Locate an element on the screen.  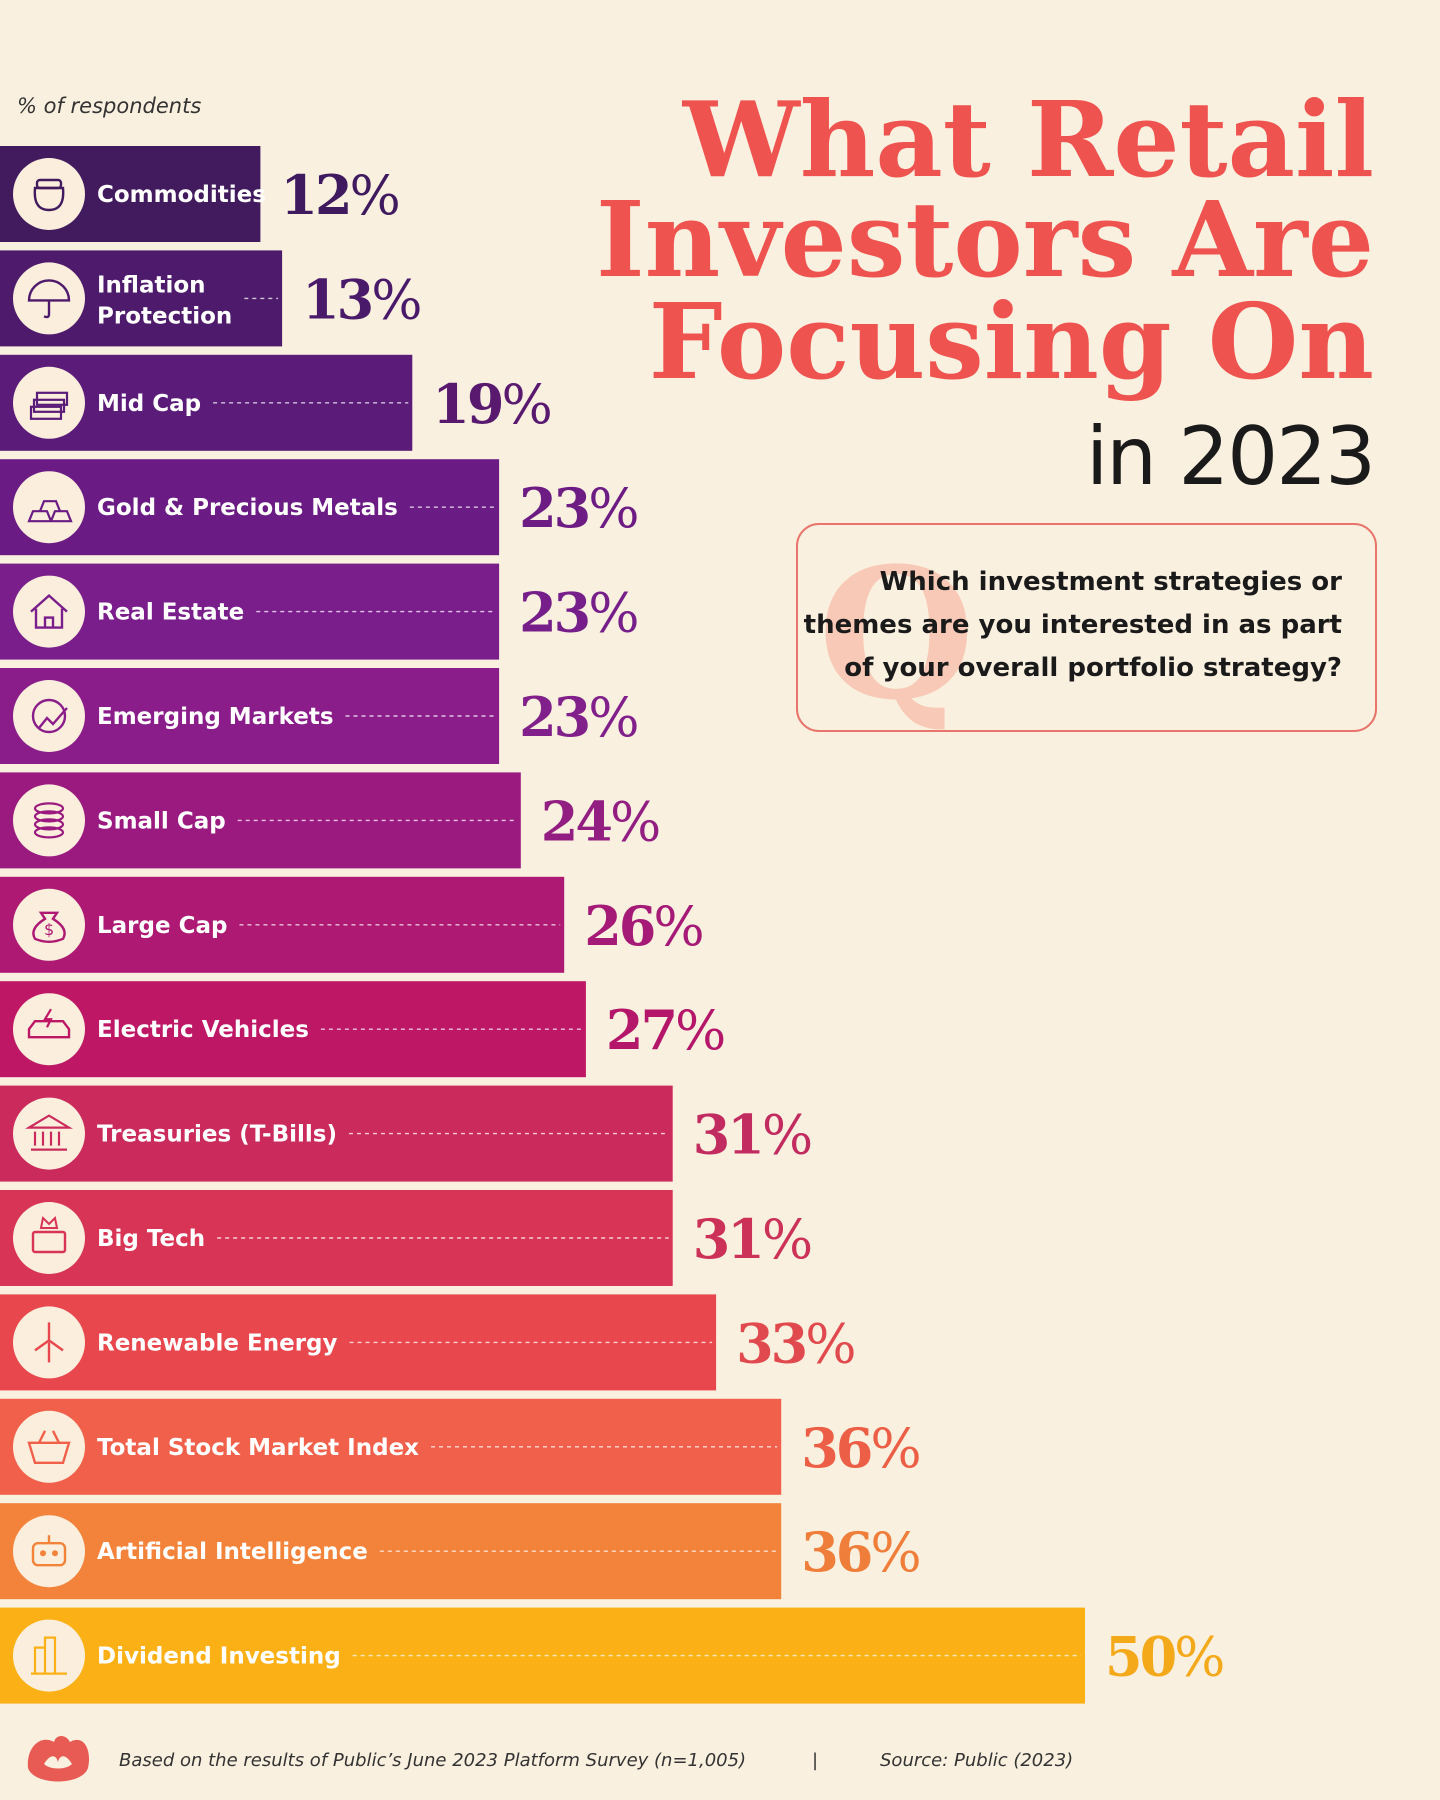
category-label: Small Cap is located at coordinates (161, 821).